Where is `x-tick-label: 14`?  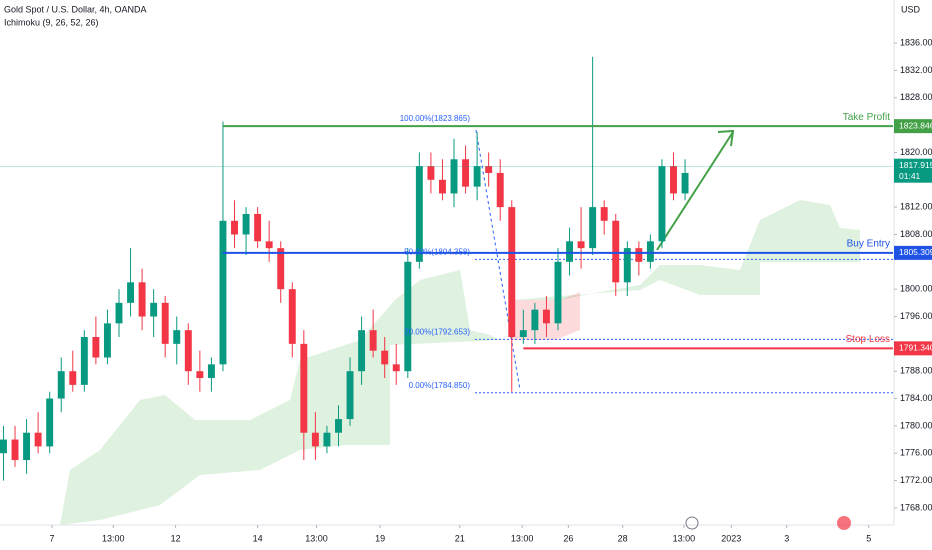 x-tick-label: 14 is located at coordinates (258, 538).